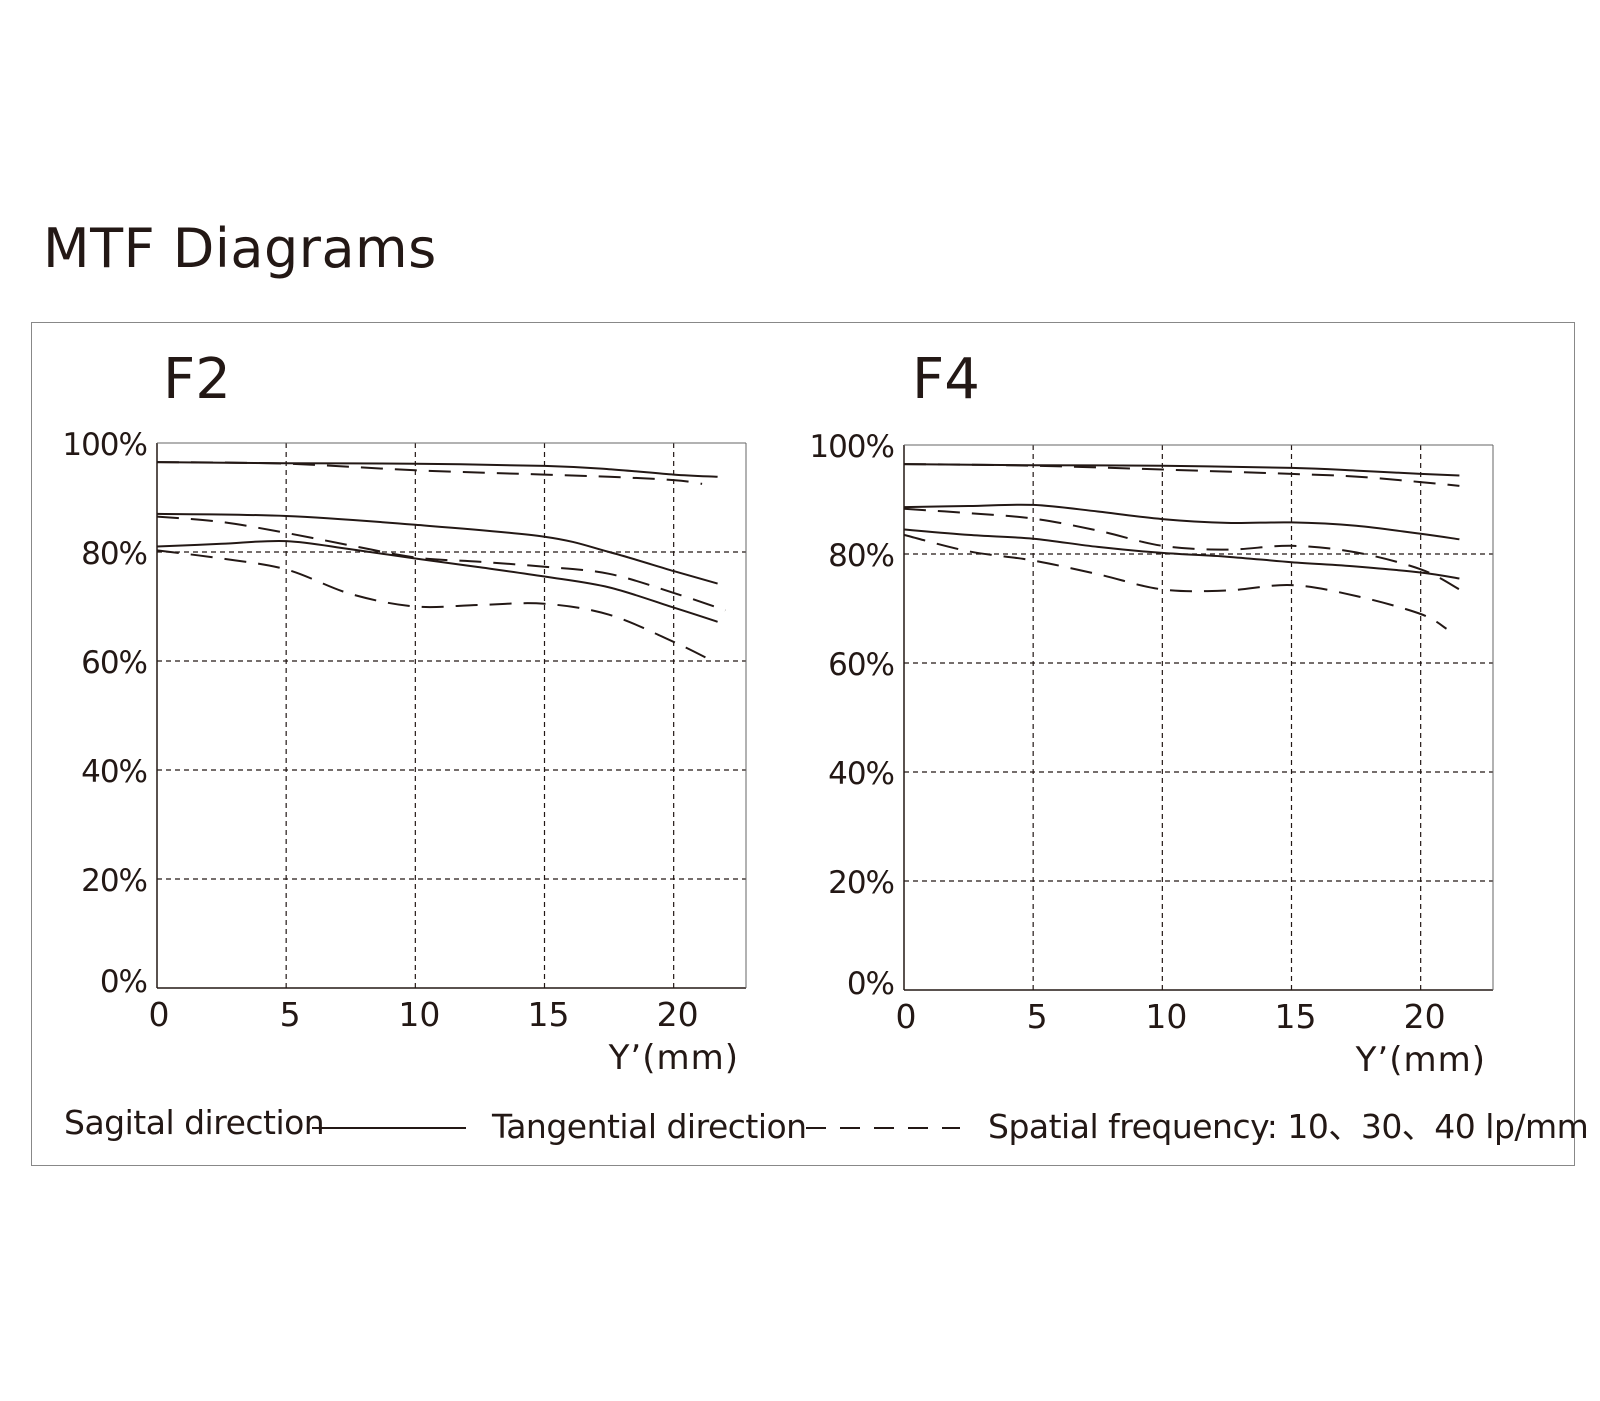 The image size is (1600, 1401). I want to click on chart-title: F4, so click(946, 379).